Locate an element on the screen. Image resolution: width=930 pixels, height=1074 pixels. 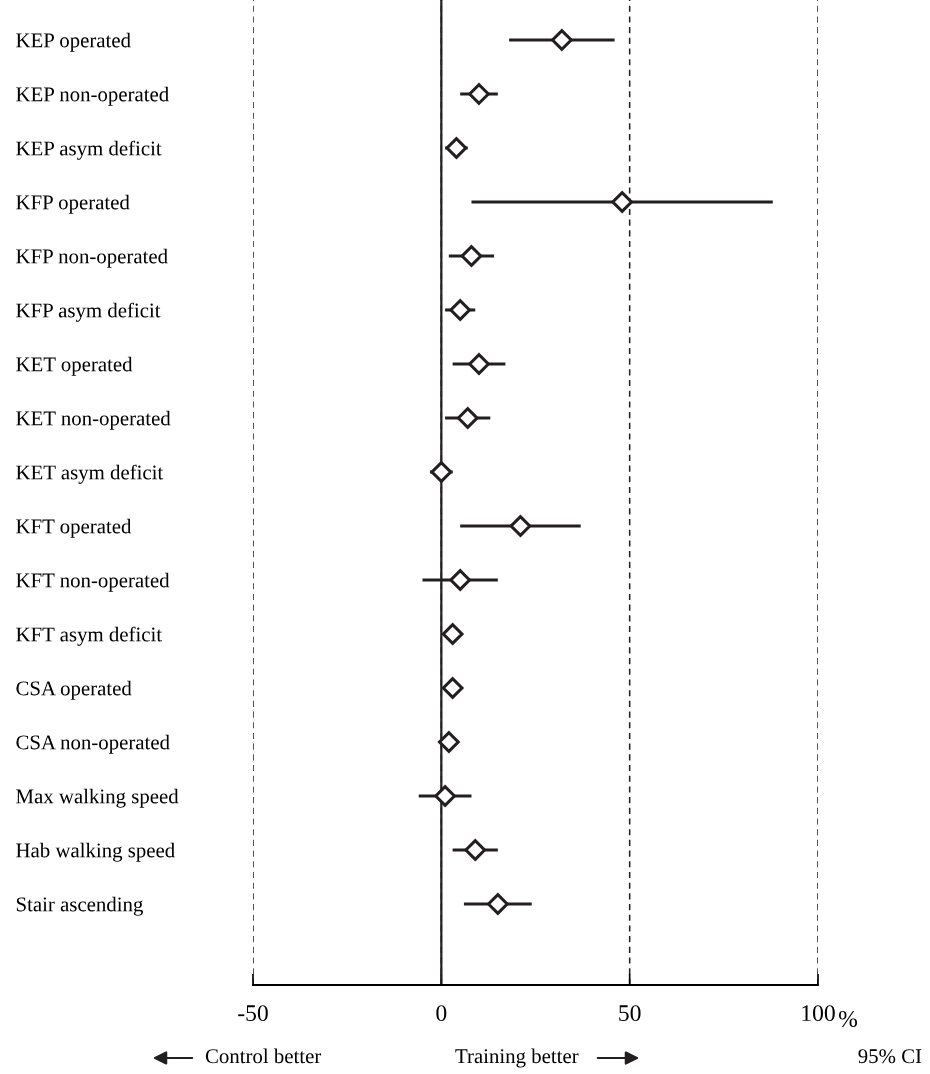
y-tick-label: Max walking speed is located at coordinates (97, 798).